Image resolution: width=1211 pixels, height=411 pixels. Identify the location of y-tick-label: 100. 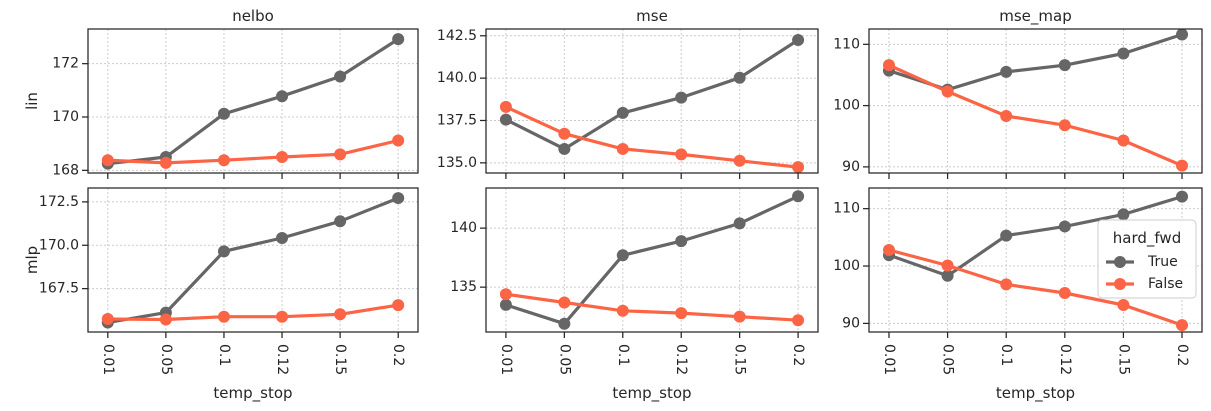
(846, 266).